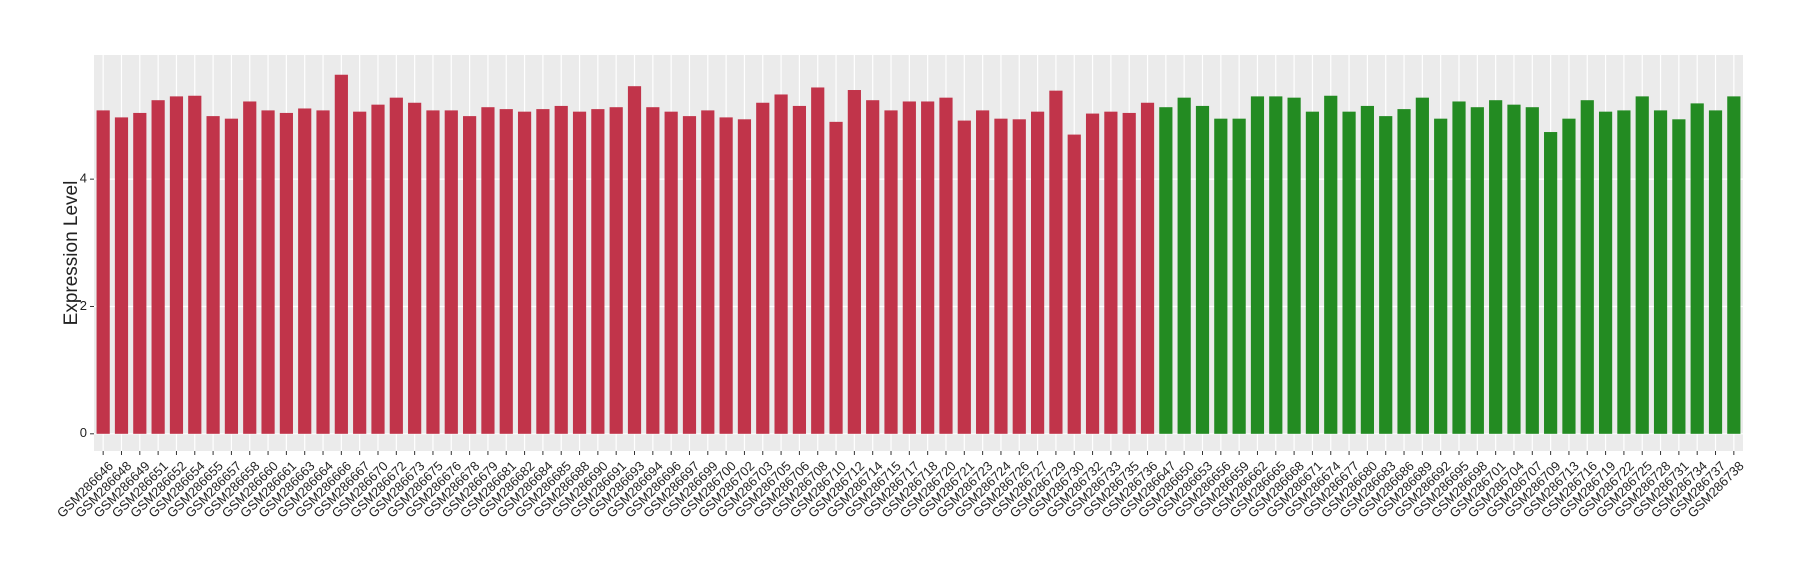  What do you see at coordinates (83, 178) in the screenshot?
I see `y-tick-label: 4` at bounding box center [83, 178].